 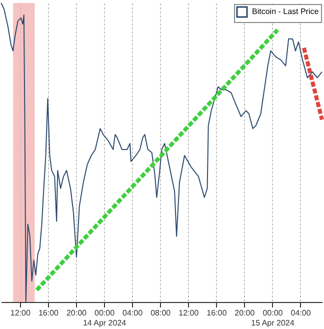 What do you see at coordinates (286, 11) in the screenshot?
I see `legend-label: Bitcoin - Last Price` at bounding box center [286, 11].